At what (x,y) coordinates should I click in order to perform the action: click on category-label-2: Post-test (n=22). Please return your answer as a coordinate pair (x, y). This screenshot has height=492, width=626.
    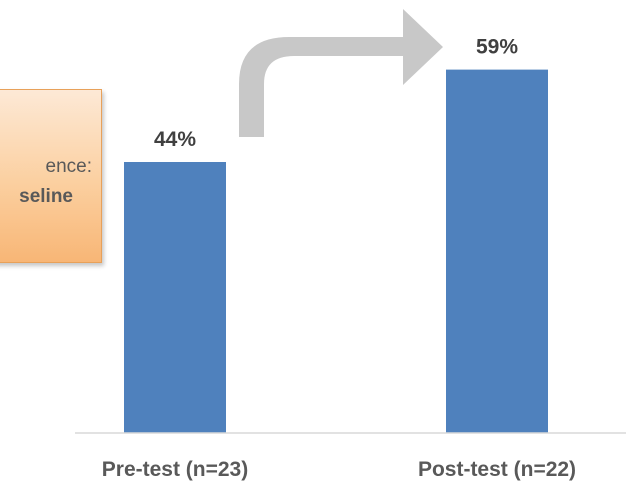
    Looking at the image, I should click on (497, 469).